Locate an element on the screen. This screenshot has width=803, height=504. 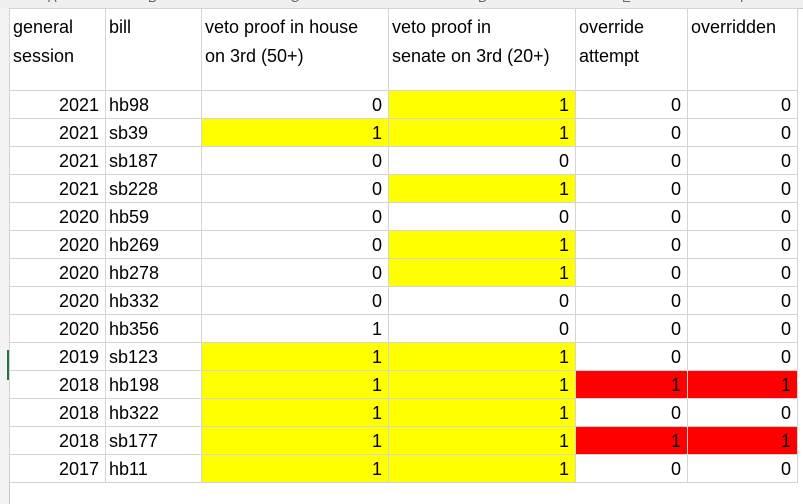
bill-cell: hb11 is located at coordinates (153, 468).